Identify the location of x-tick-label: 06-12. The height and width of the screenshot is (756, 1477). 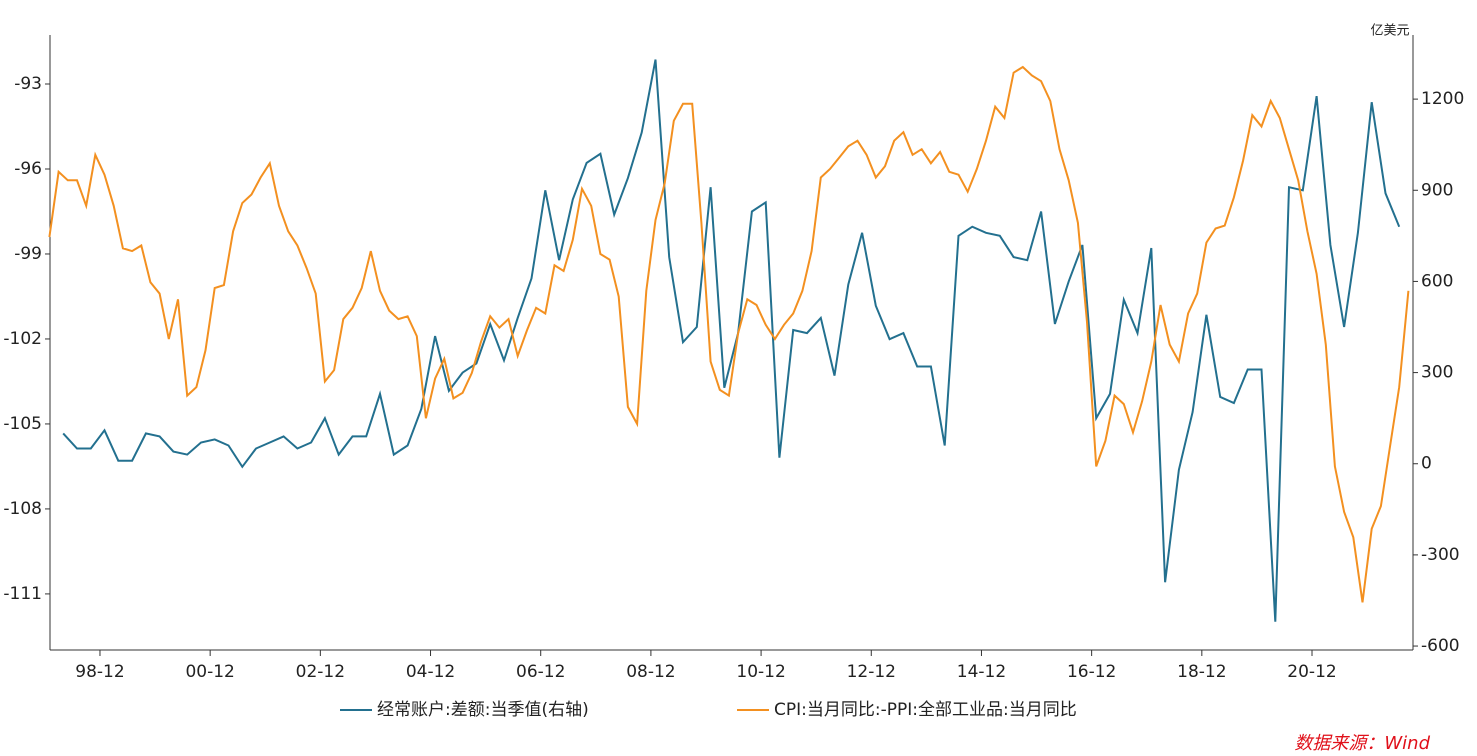
(540, 672).